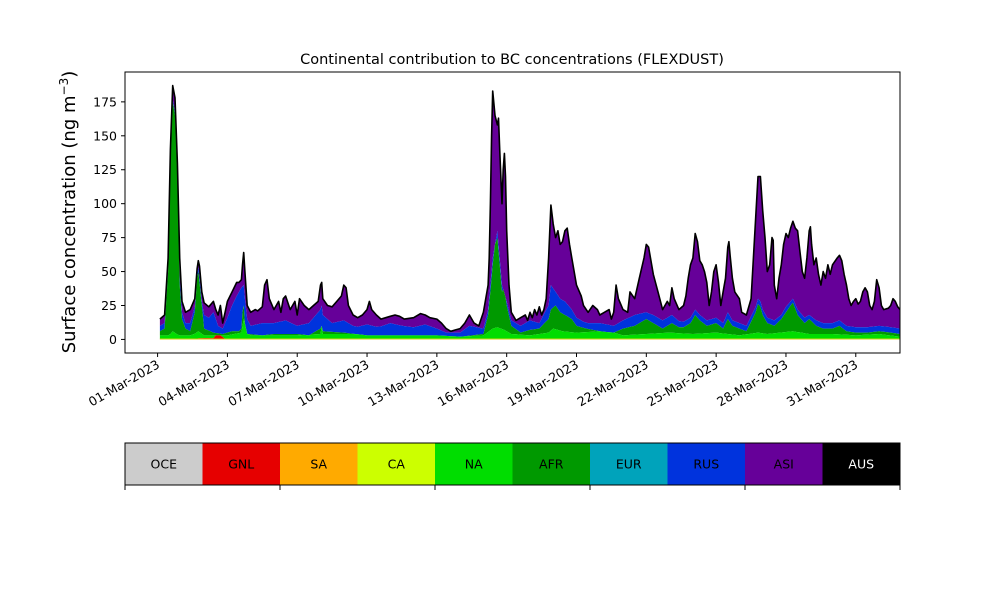 The height and width of the screenshot is (600, 1000). I want to click on colorbar-label-rus: RUS, so click(706, 464).